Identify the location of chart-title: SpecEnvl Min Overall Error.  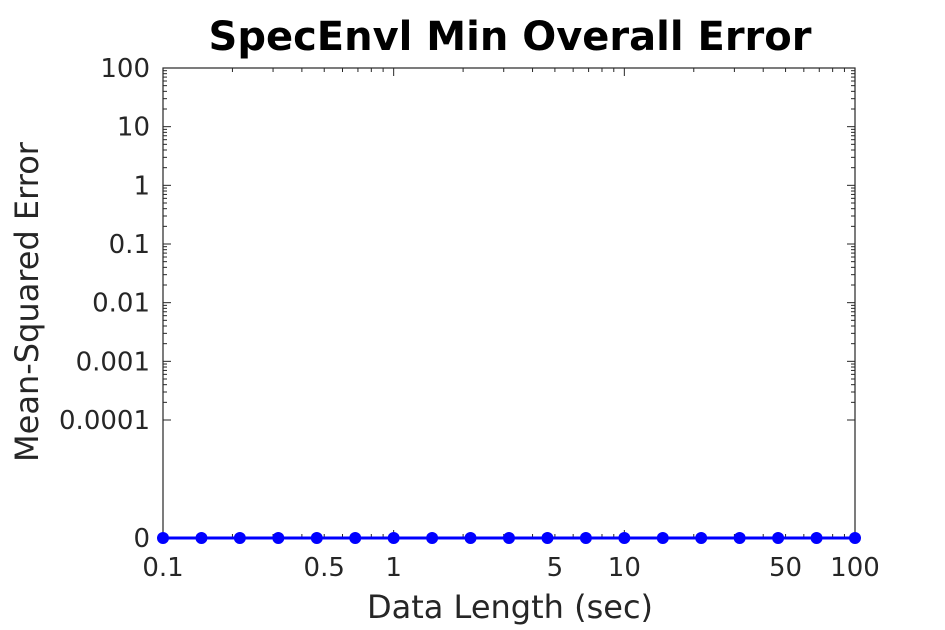
(510, 37).